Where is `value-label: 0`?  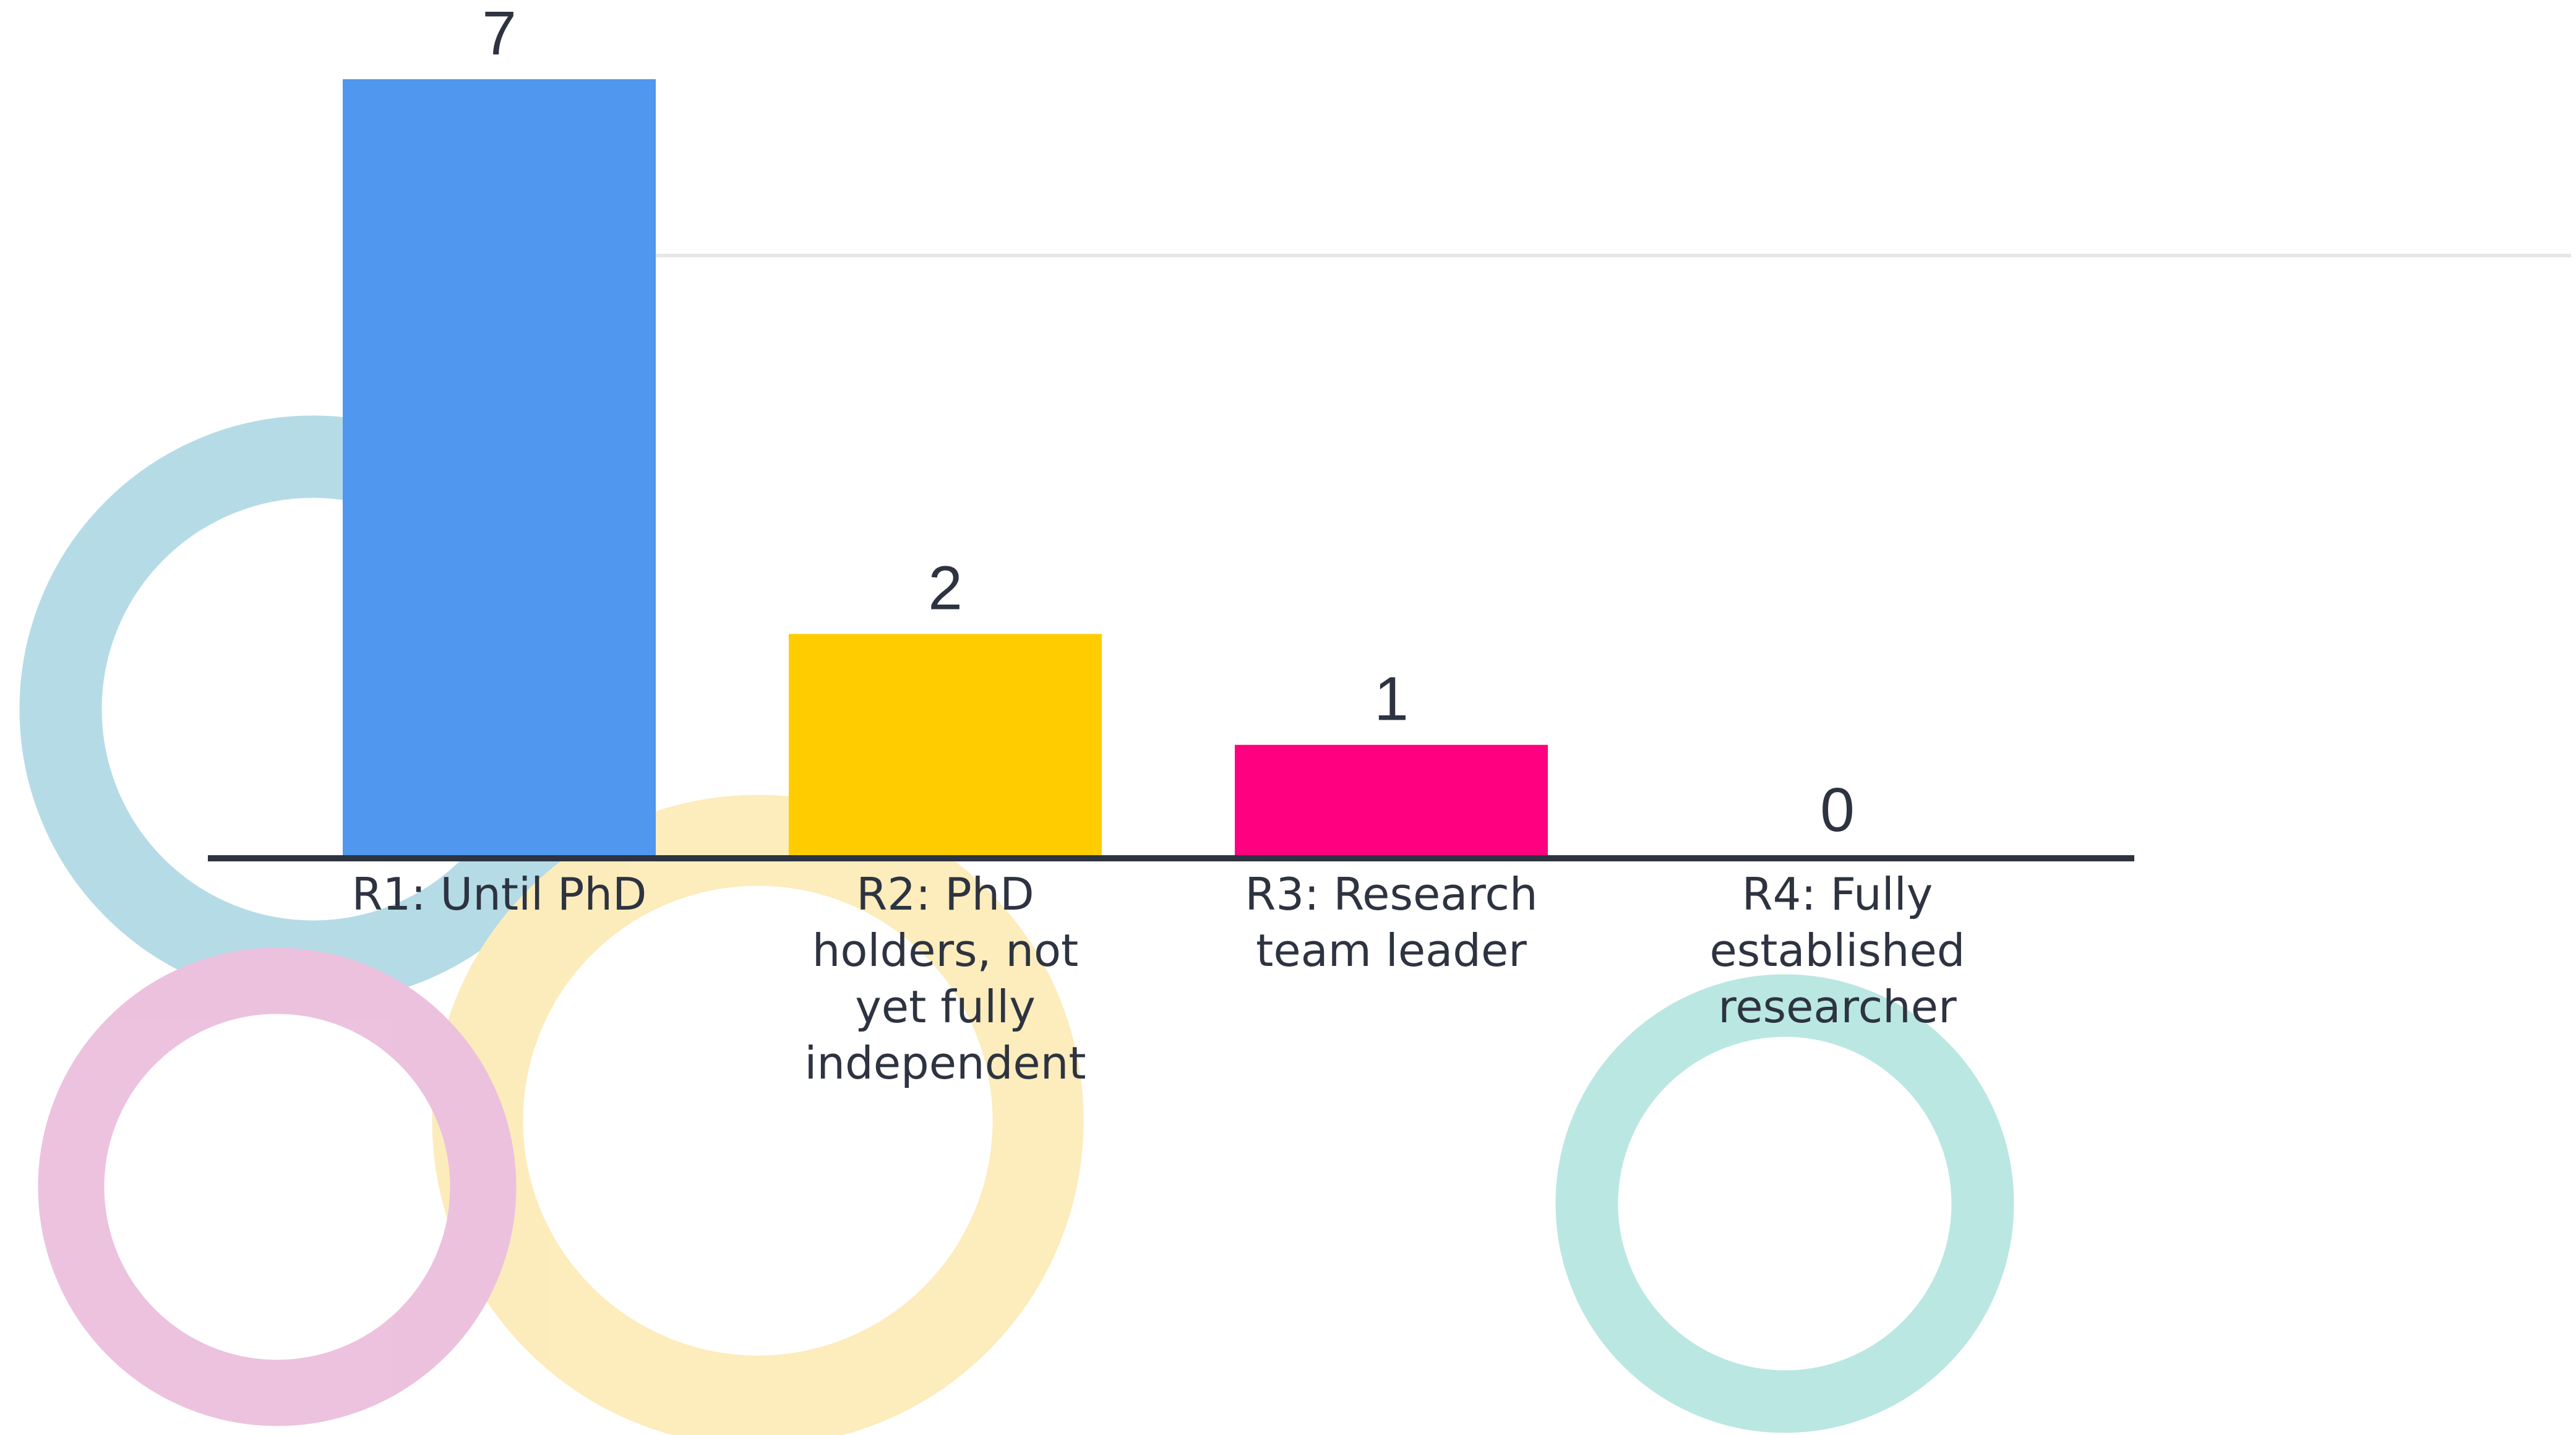 value-label: 0 is located at coordinates (1837, 810).